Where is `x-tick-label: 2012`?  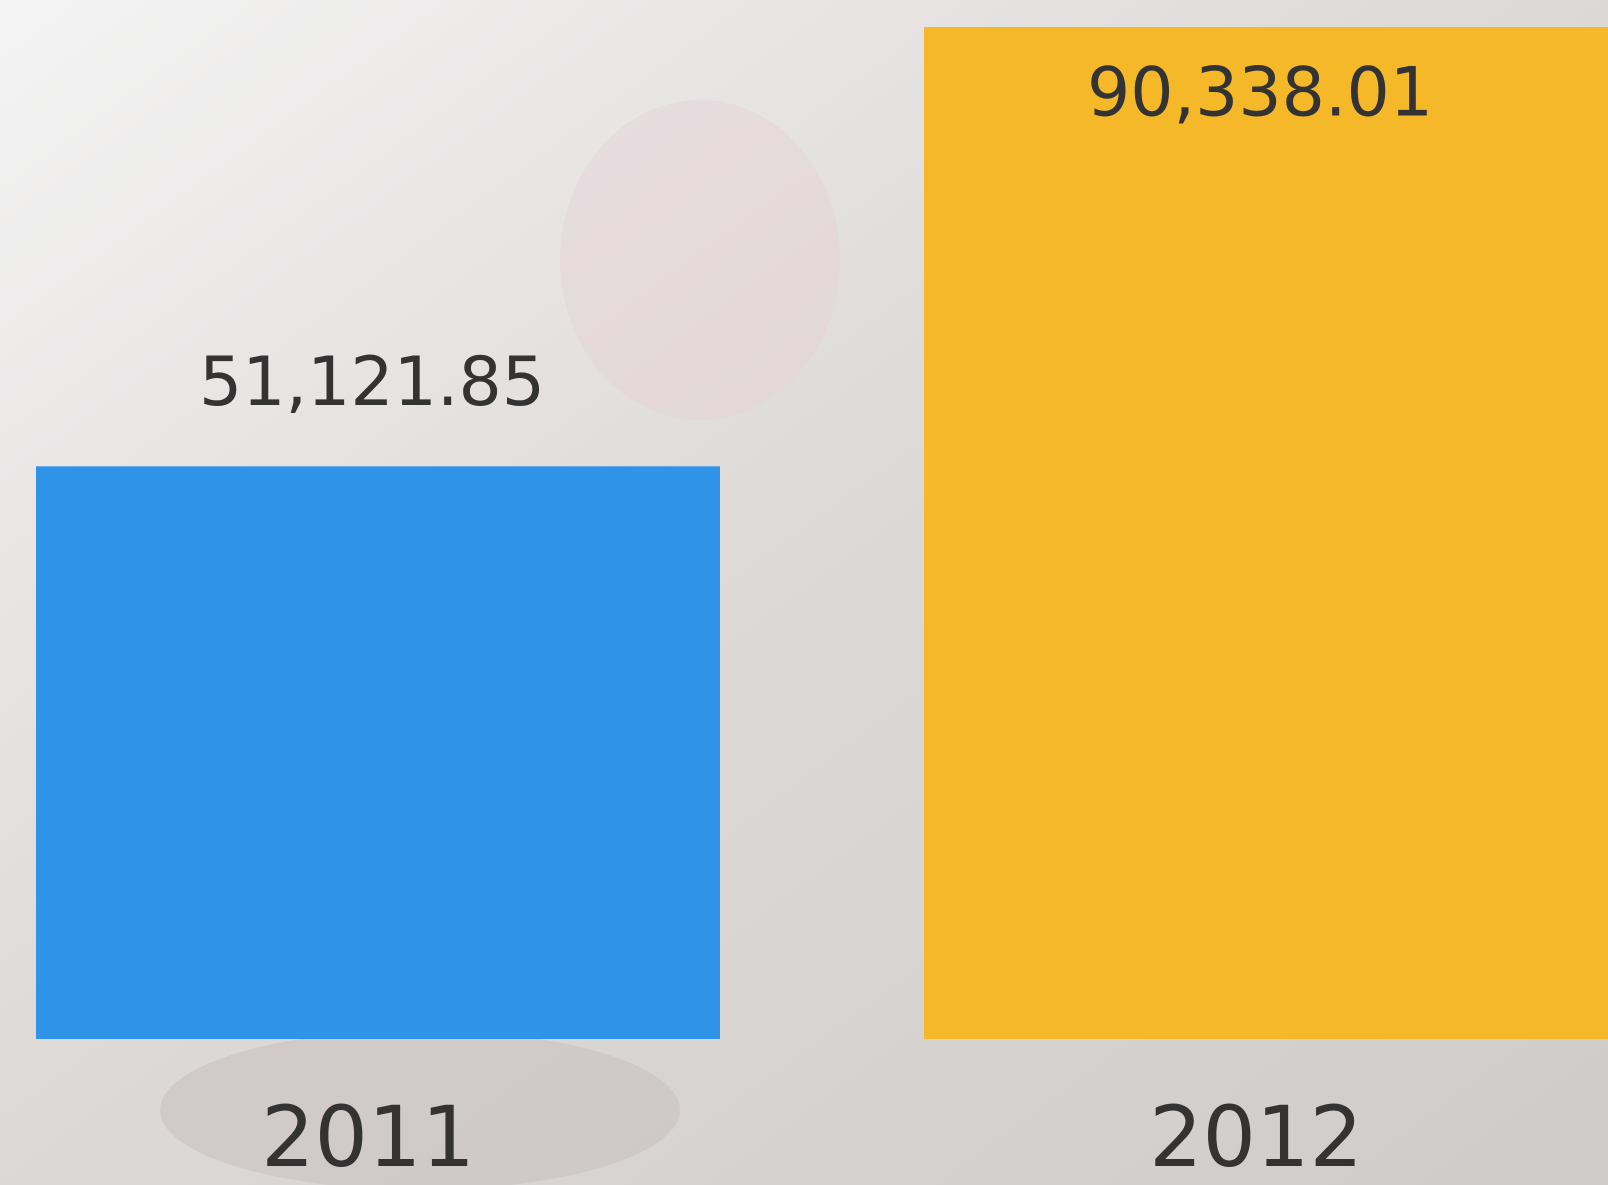 x-tick-label: 2012 is located at coordinates (1256, 1136).